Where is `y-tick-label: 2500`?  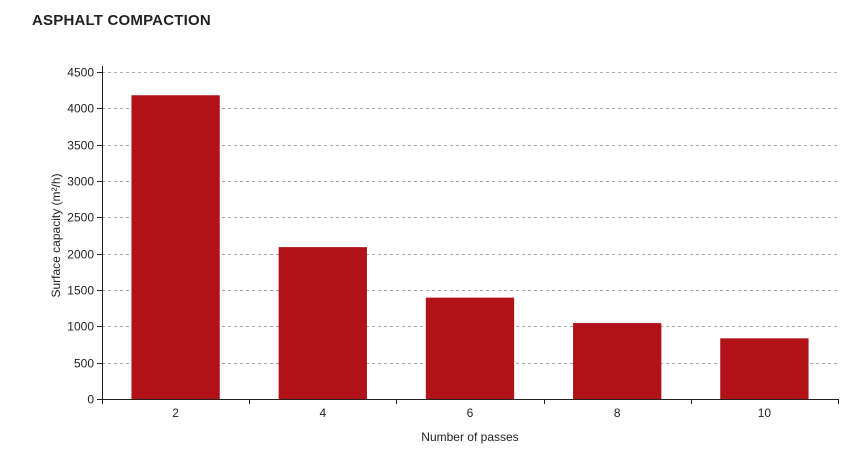 y-tick-label: 2500 is located at coordinates (80, 218).